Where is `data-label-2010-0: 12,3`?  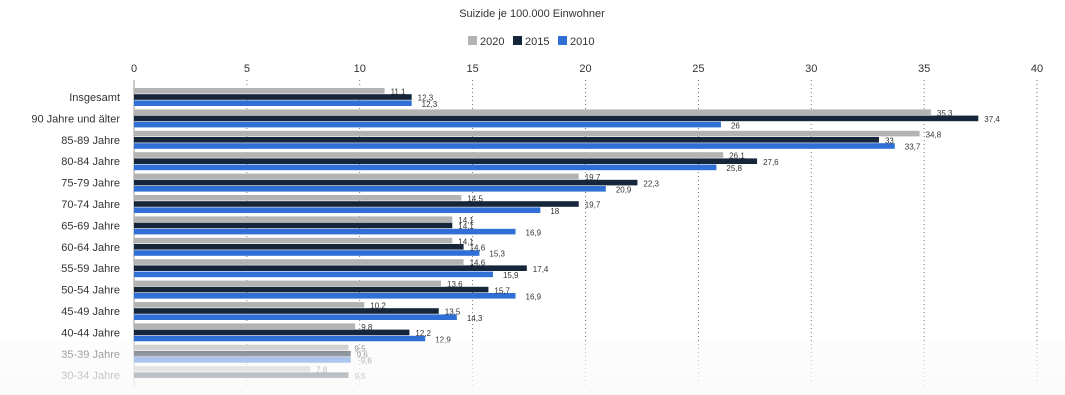
data-label-2010-0: 12,3 is located at coordinates (430, 104).